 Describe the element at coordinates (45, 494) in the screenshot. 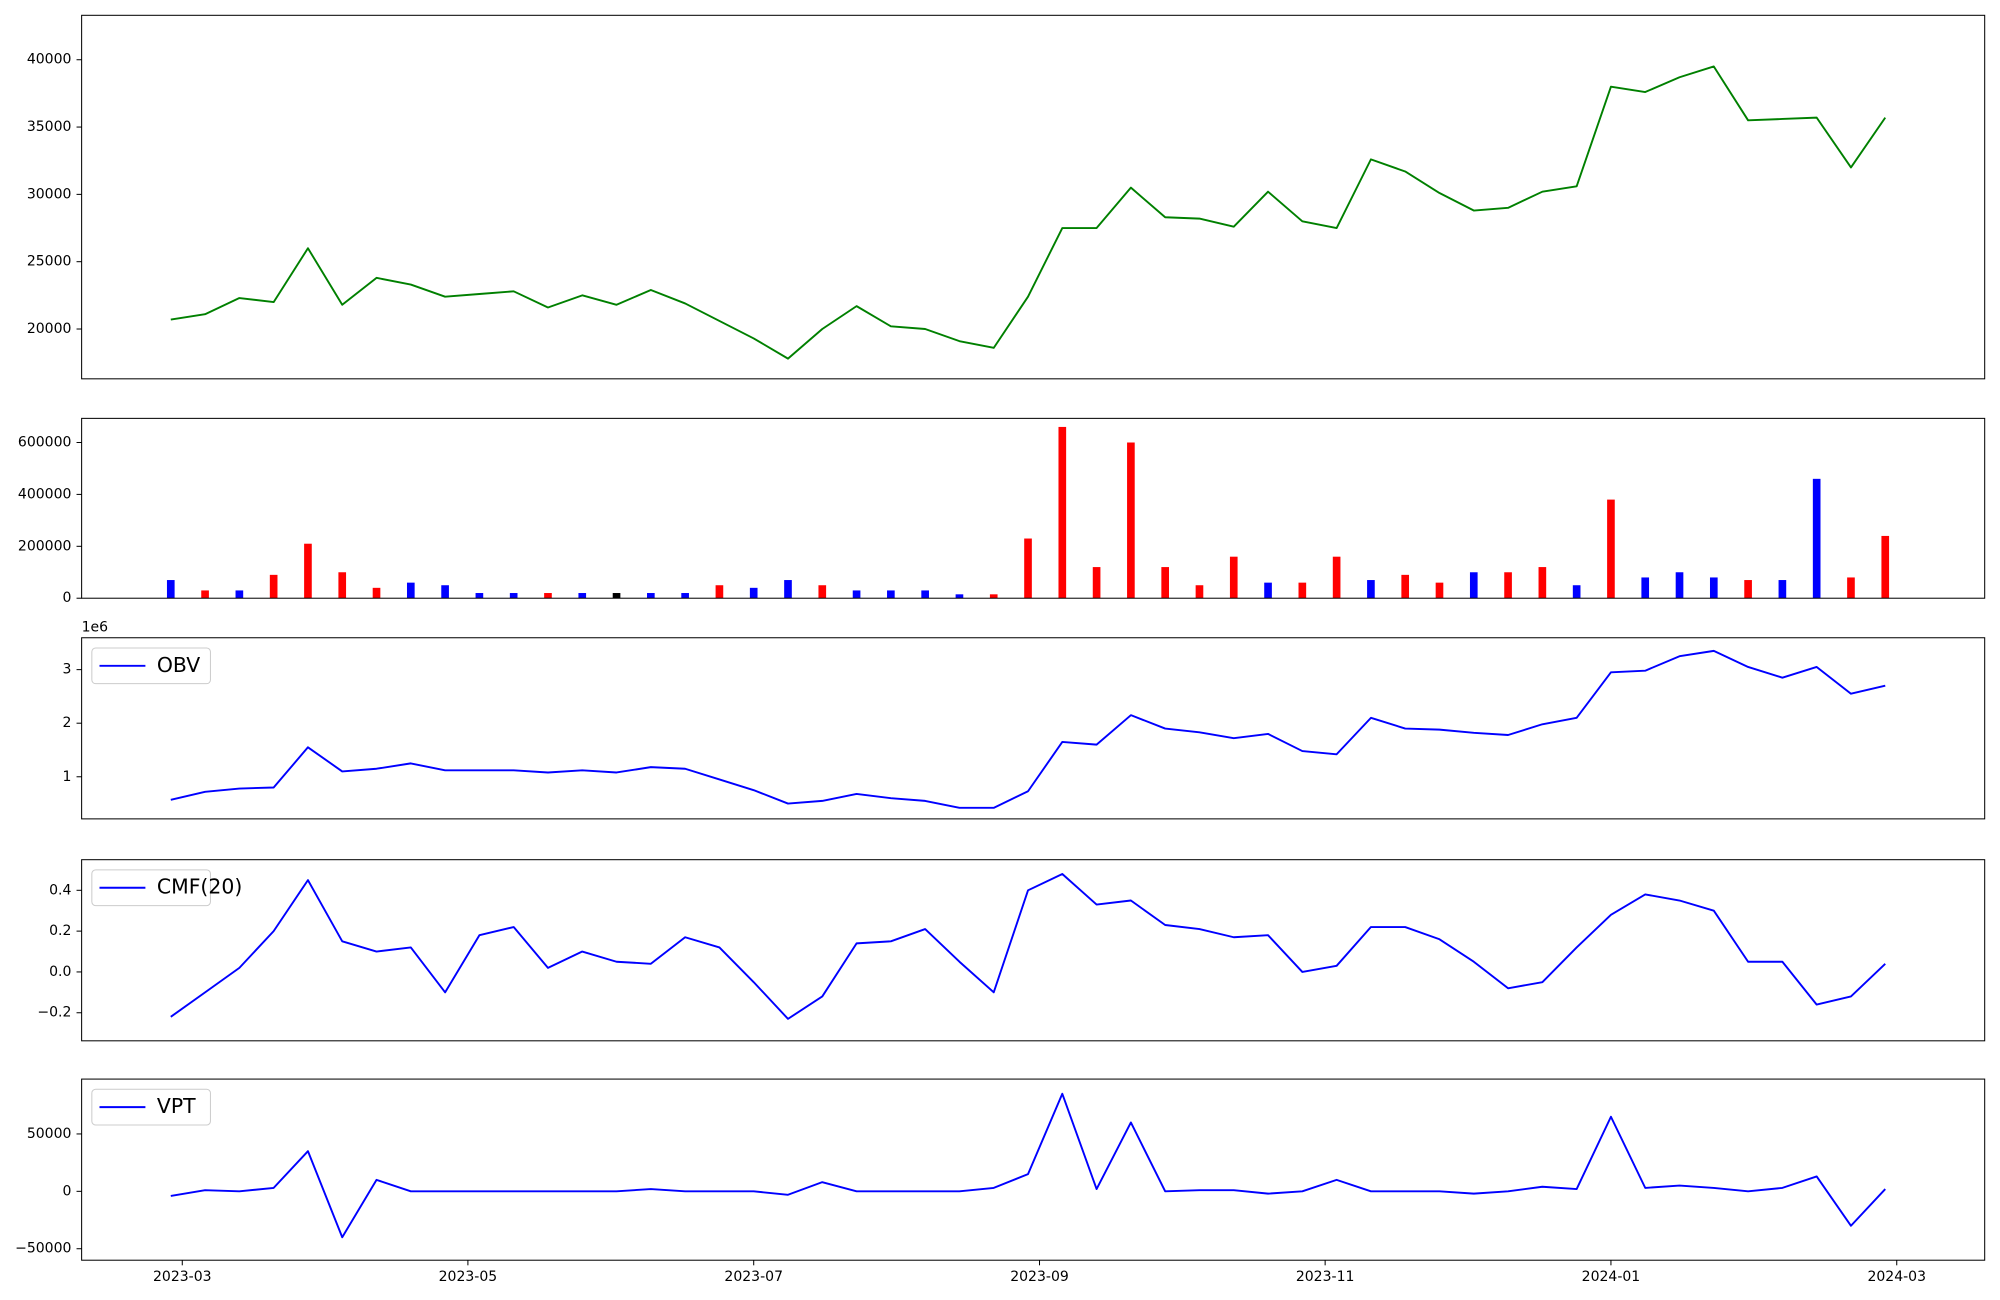

I see `y-tick-label: 400000` at that location.